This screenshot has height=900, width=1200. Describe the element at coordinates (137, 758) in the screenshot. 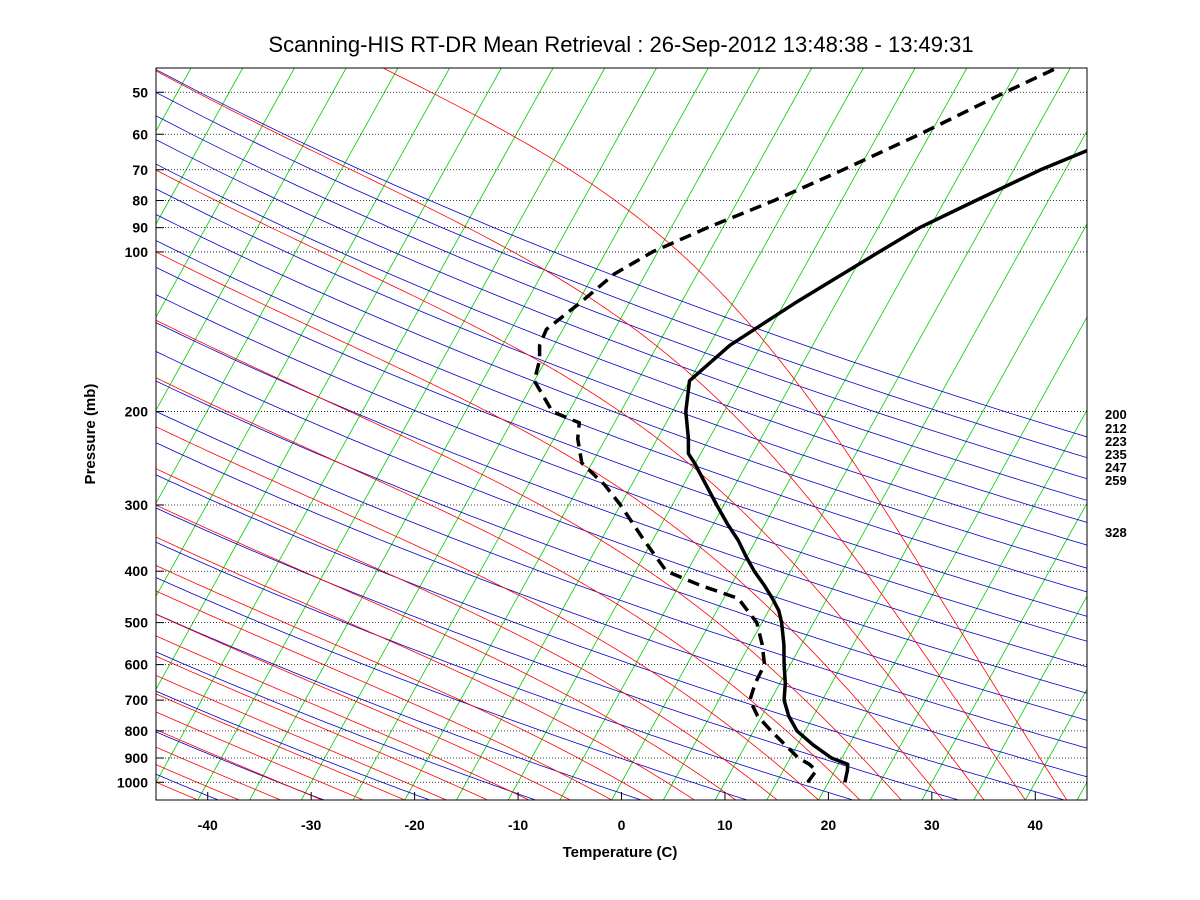

I see `y-tick-label: 900` at that location.